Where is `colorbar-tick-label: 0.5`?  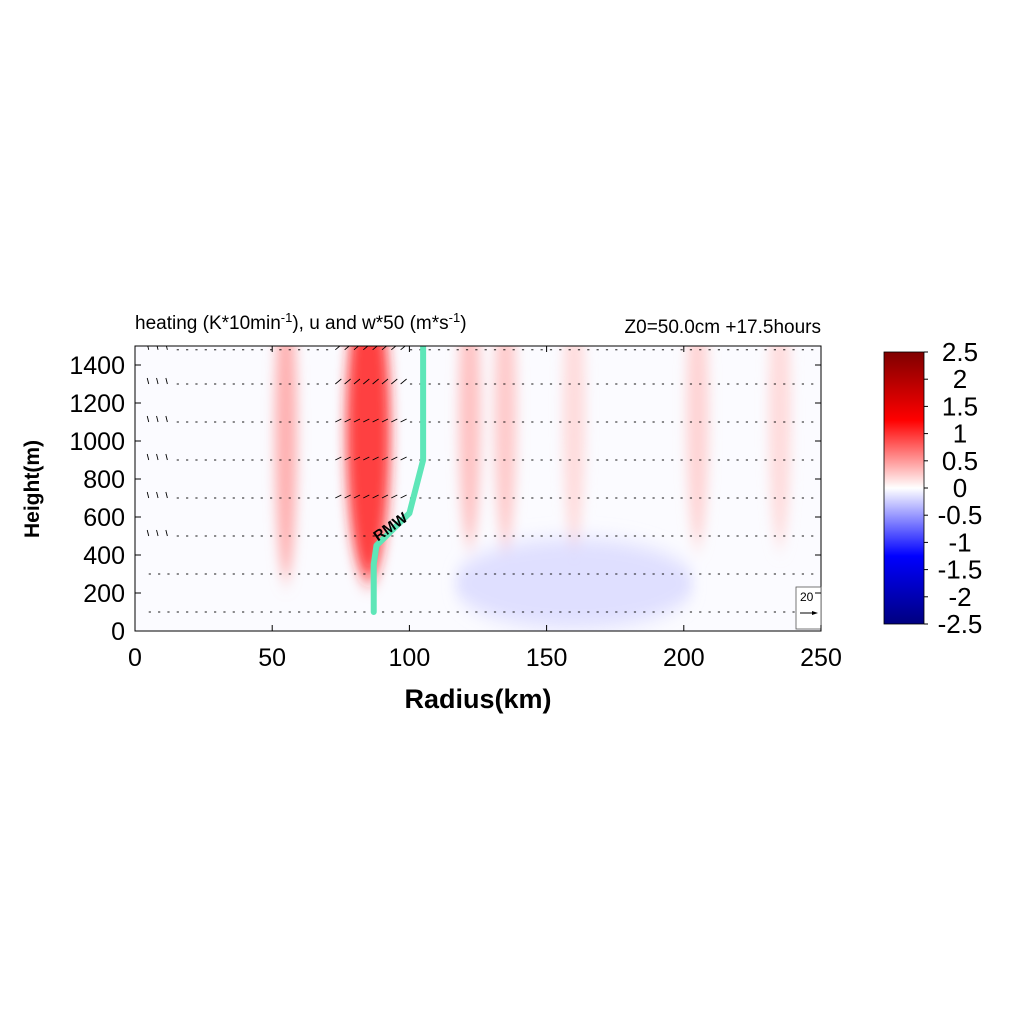
colorbar-tick-label: 0.5 is located at coordinates (960, 461).